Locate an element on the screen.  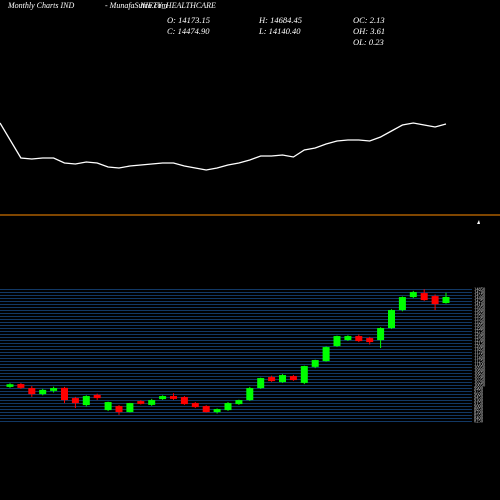
y-tick-label: 13200 is located at coordinates (480, 322).